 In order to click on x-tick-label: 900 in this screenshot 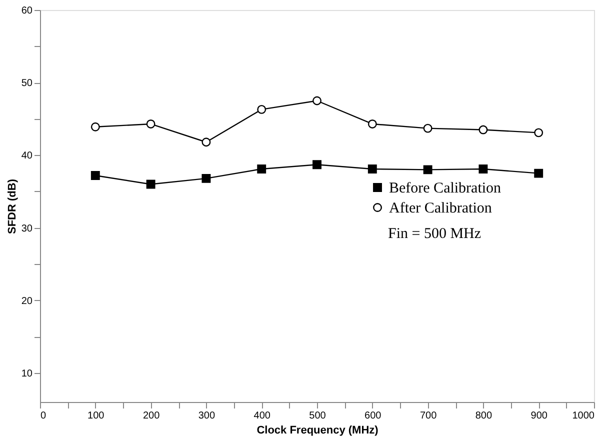, I will do `click(539, 416)`.